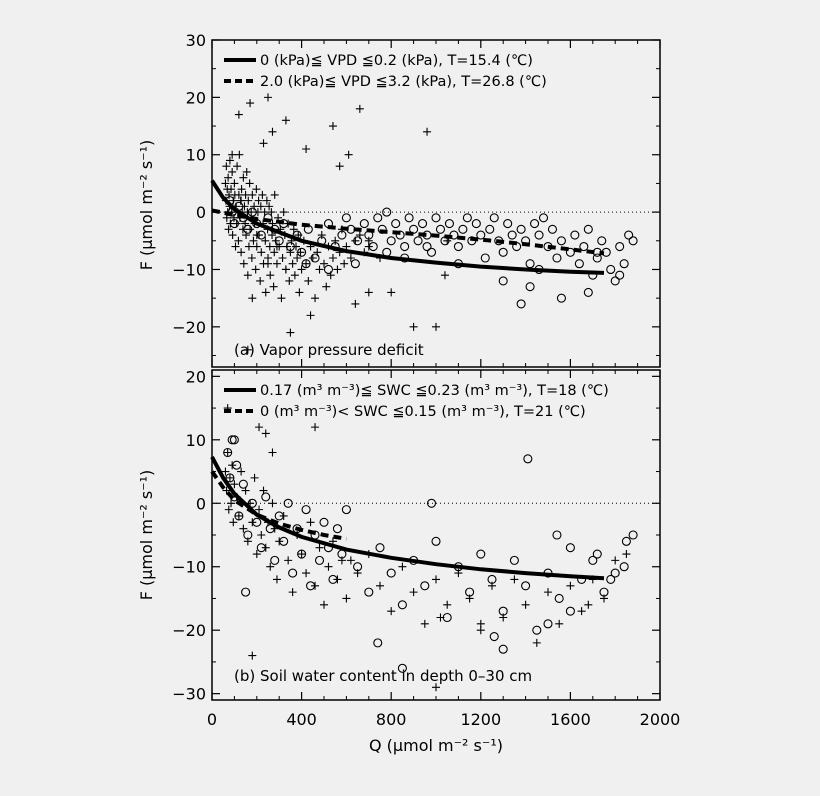 This screenshot has width=820, height=796. What do you see at coordinates (301, 719) in the screenshot?
I see `x-tick-label: 400` at bounding box center [301, 719].